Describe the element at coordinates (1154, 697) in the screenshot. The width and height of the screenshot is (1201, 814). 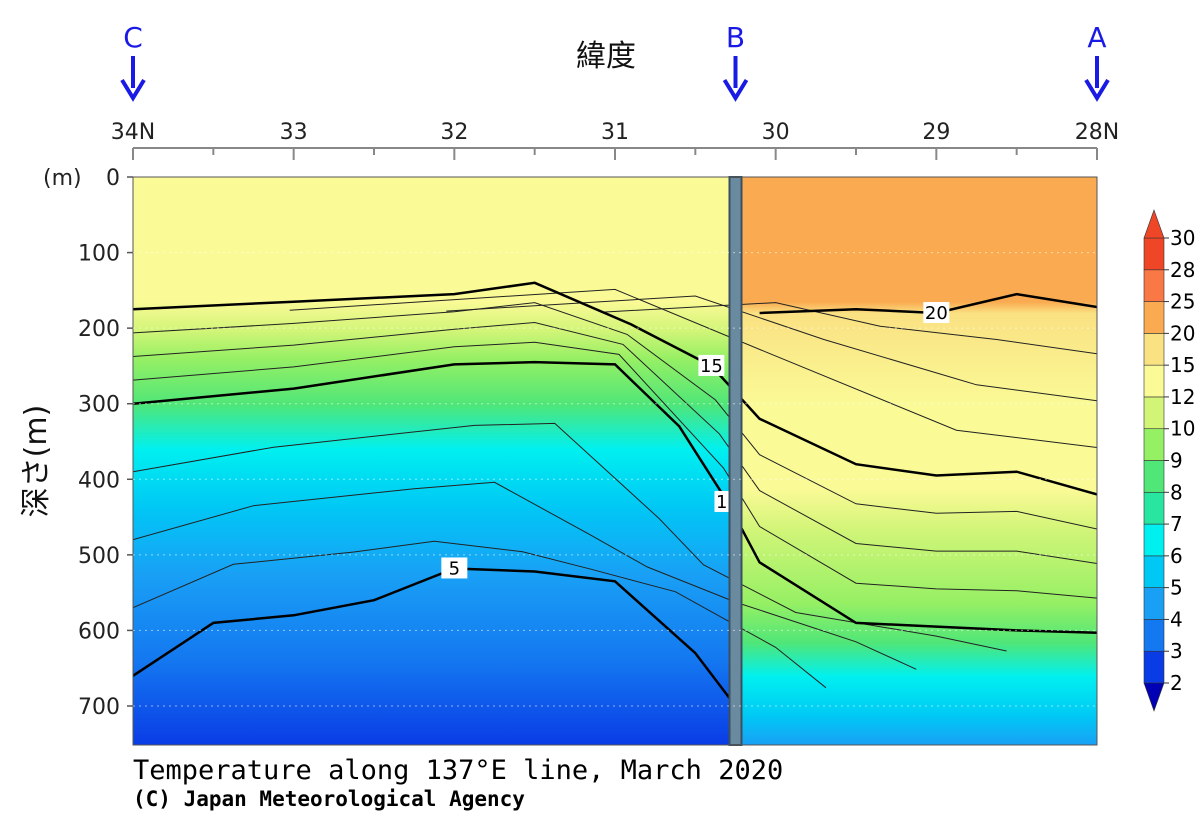
I see `colorbar-bottom-arrow` at that location.